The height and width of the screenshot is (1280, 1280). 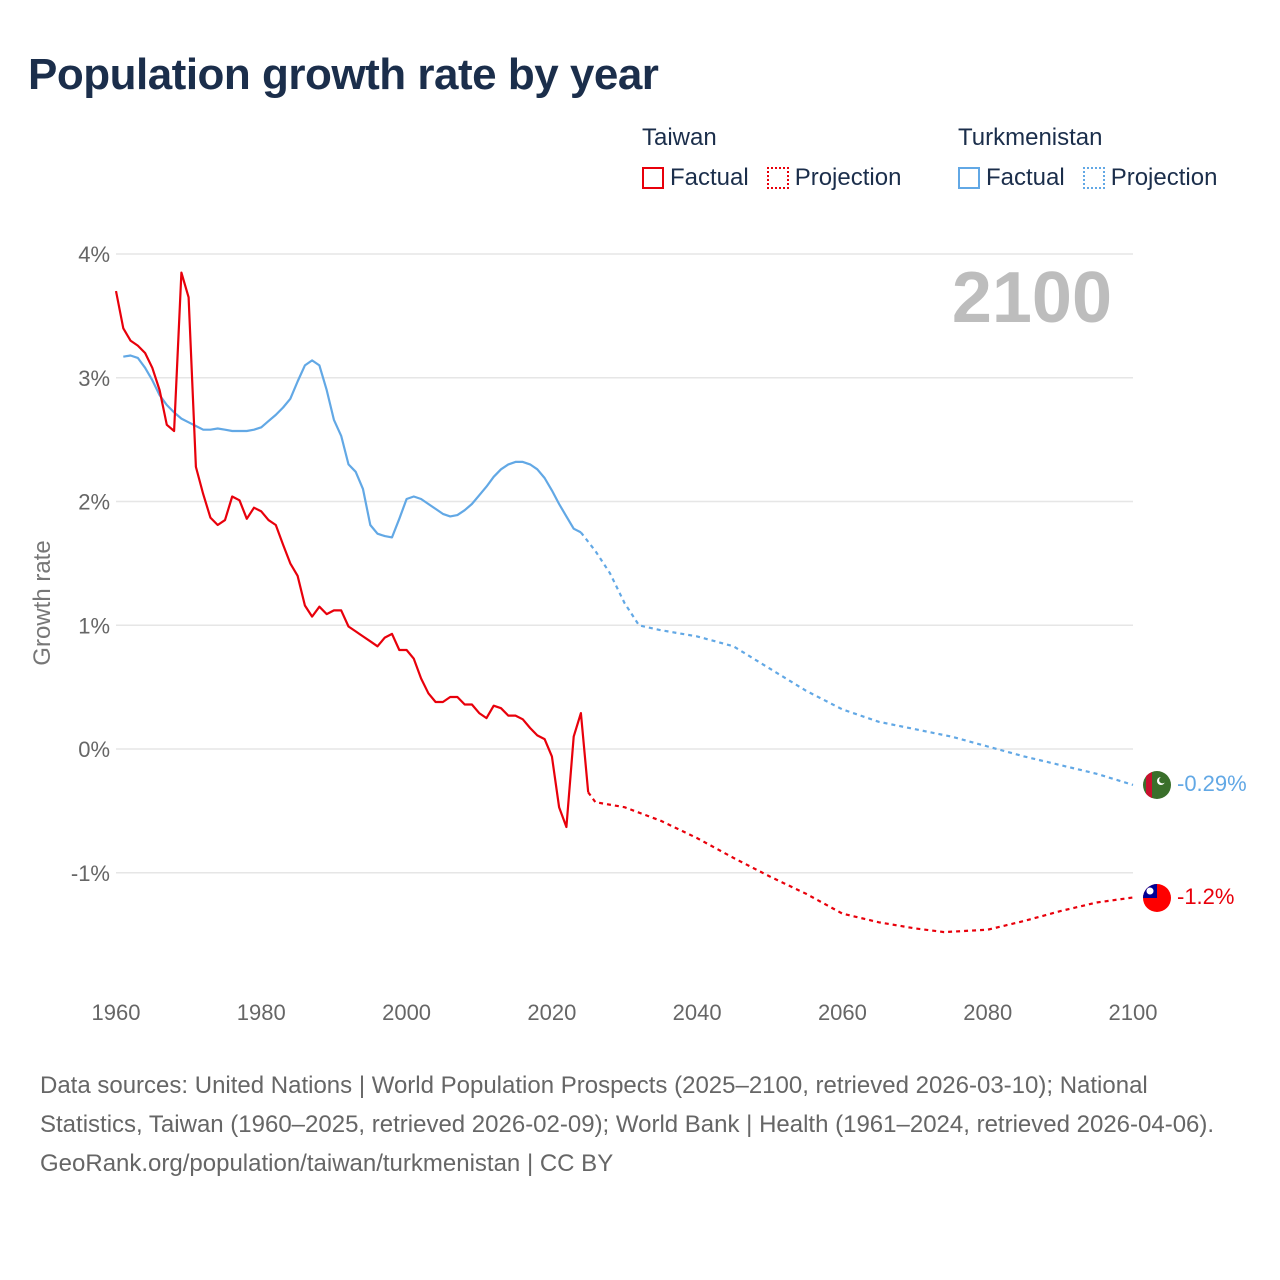 What do you see at coordinates (1030, 137) in the screenshot?
I see `legend-title-turkmenistan: Turkmenistan` at bounding box center [1030, 137].